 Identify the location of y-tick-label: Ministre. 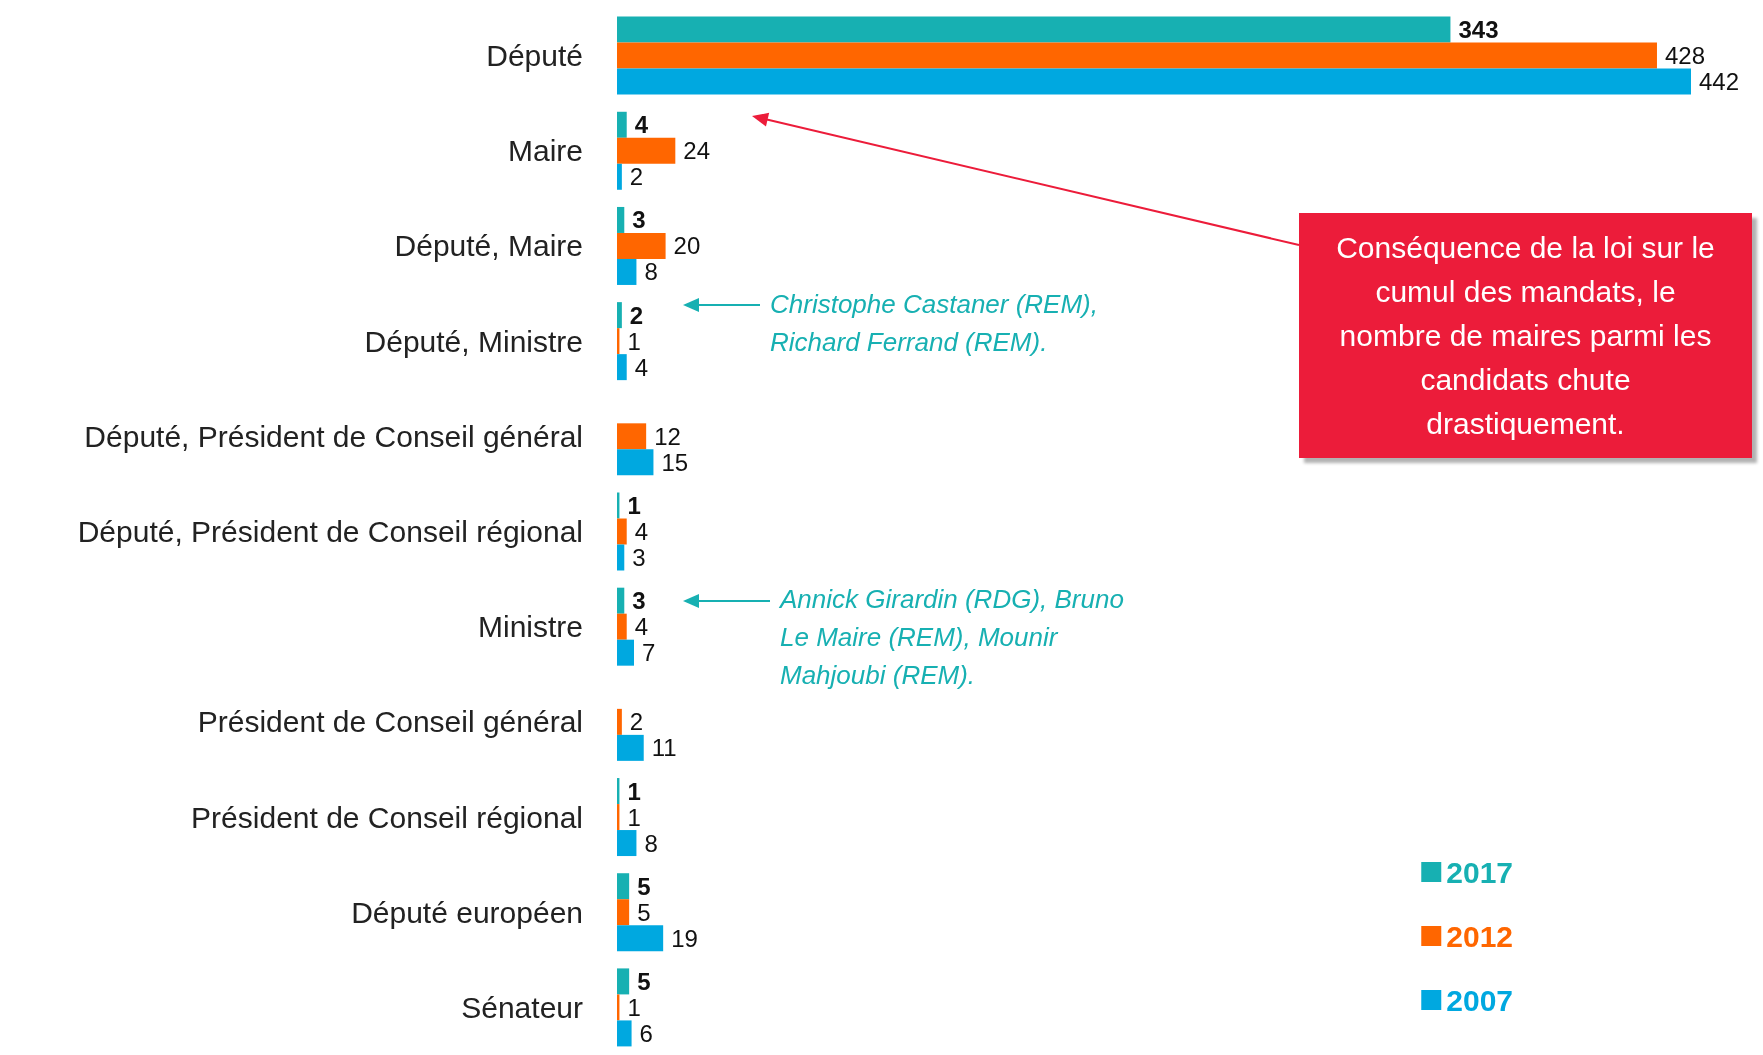
(530, 627).